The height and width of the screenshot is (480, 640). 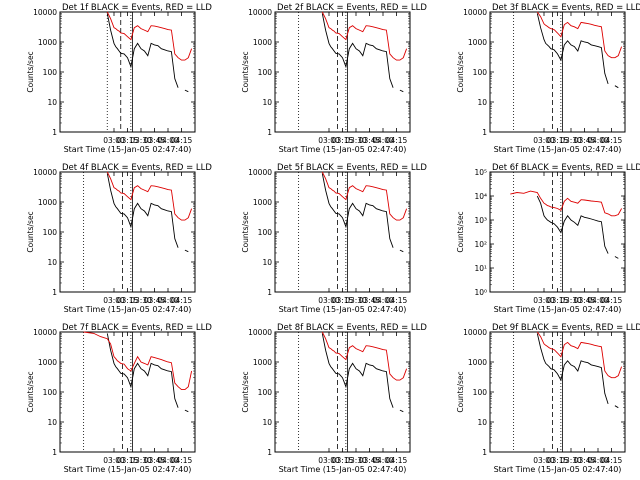 What do you see at coordinates (566, 8) in the screenshot?
I see `chart-title: Det 3f BLACK = Events, RED = LLD` at bounding box center [566, 8].